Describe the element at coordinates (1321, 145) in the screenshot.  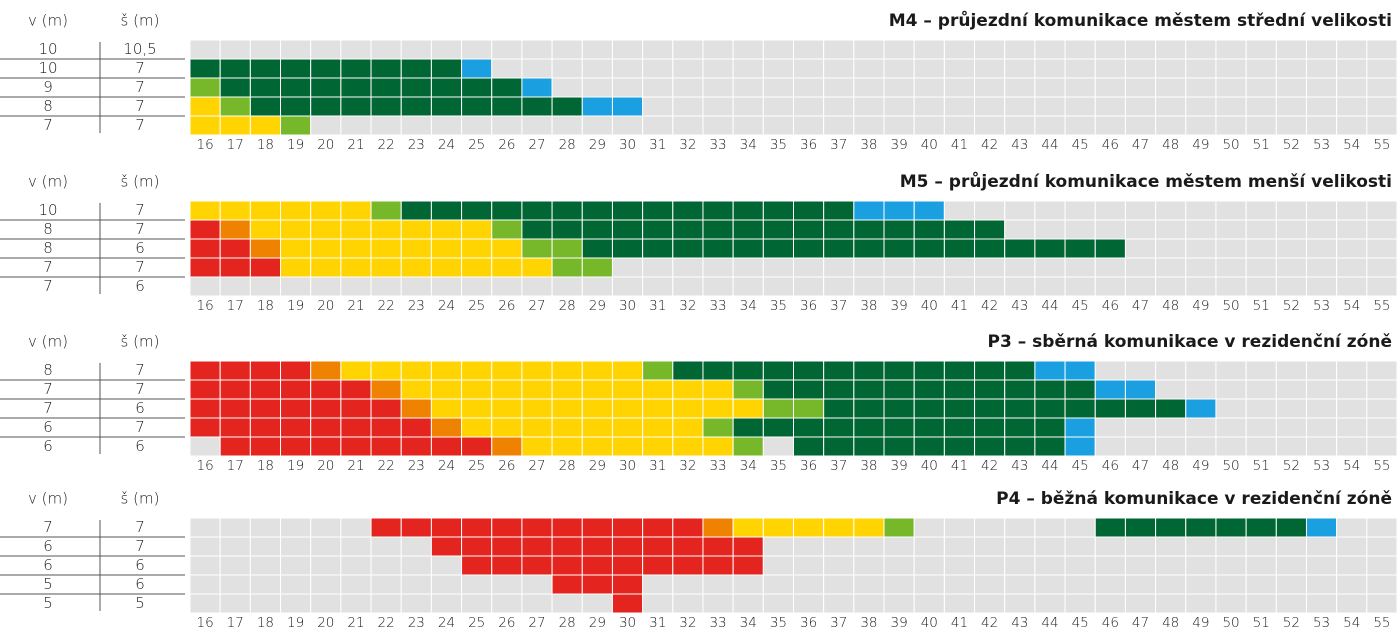
I see `x-tick-label: 53` at that location.